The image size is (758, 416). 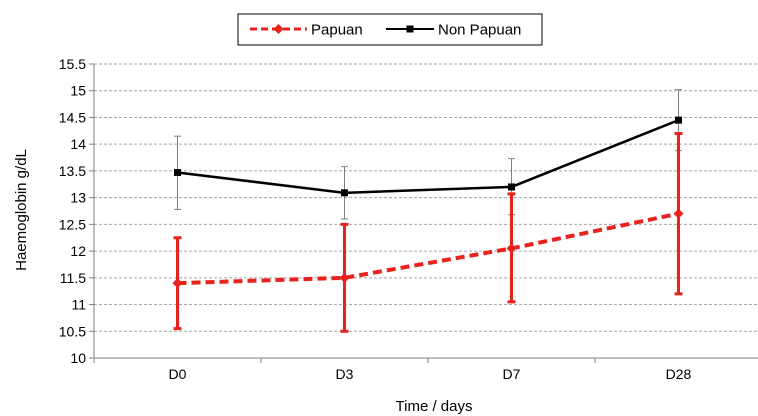 I want to click on y-tick-label: 14, so click(x=78, y=144).